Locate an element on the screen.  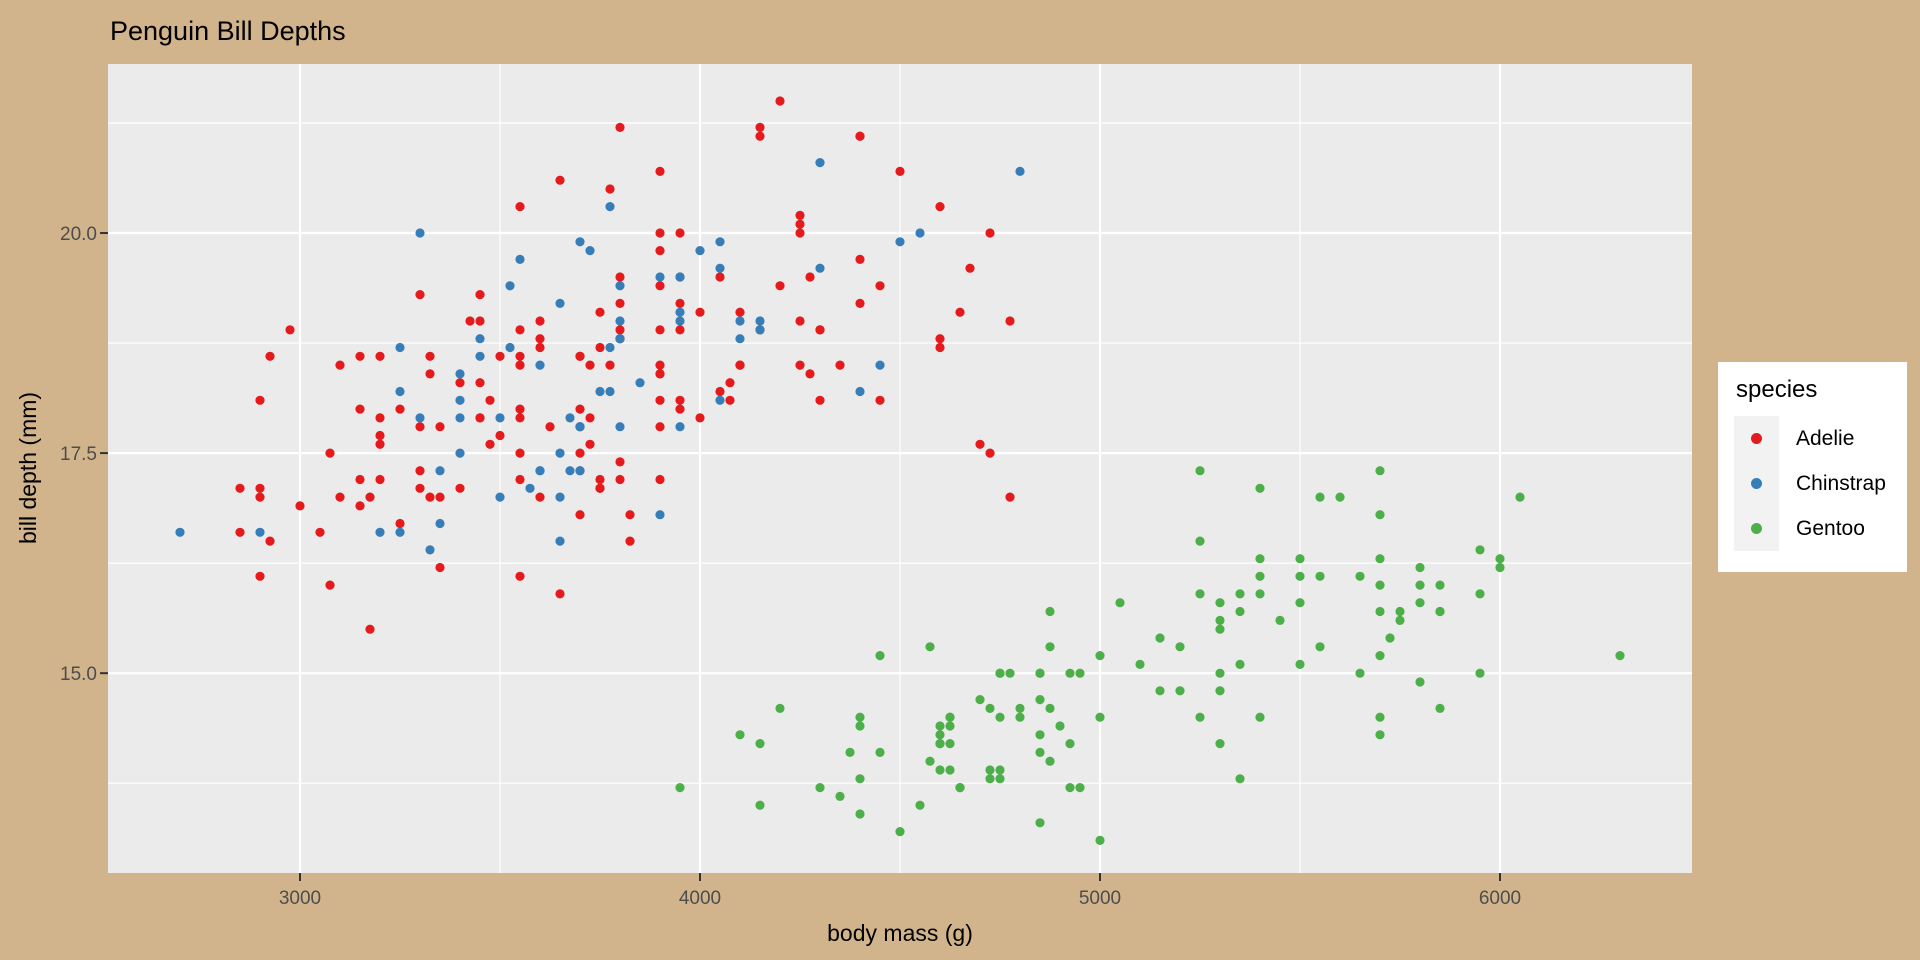
x-axis-title: body mass (g) is located at coordinates (900, 933).